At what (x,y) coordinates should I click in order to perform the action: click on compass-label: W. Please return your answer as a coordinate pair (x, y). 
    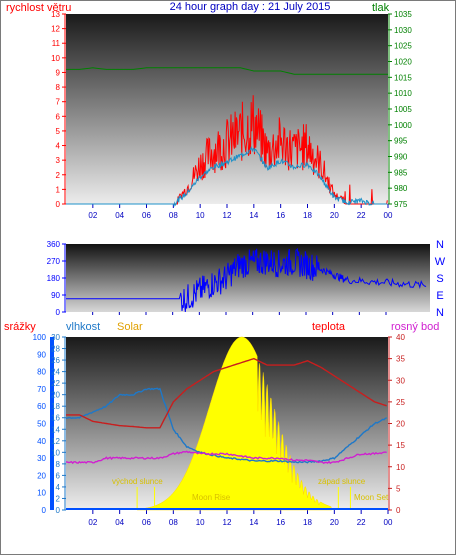
    Looking at the image, I should click on (440, 262).